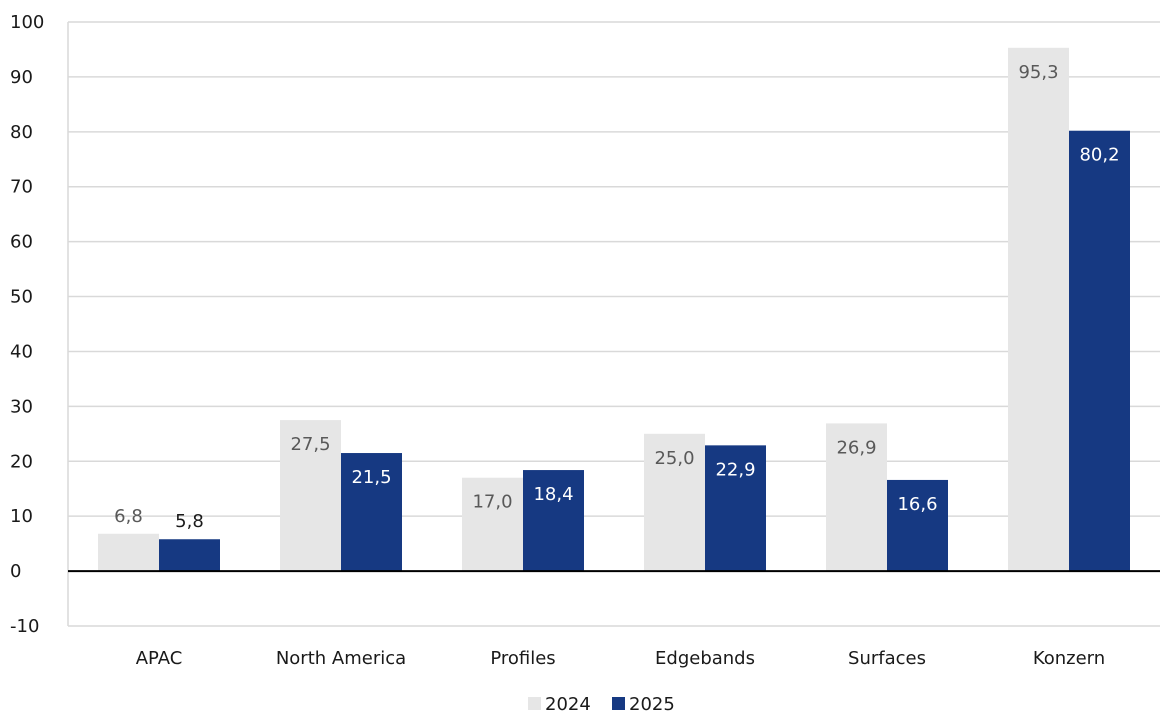 The height and width of the screenshot is (722, 1170). Describe the element at coordinates (341, 658) in the screenshot. I see `x-tick-label: North America` at that location.